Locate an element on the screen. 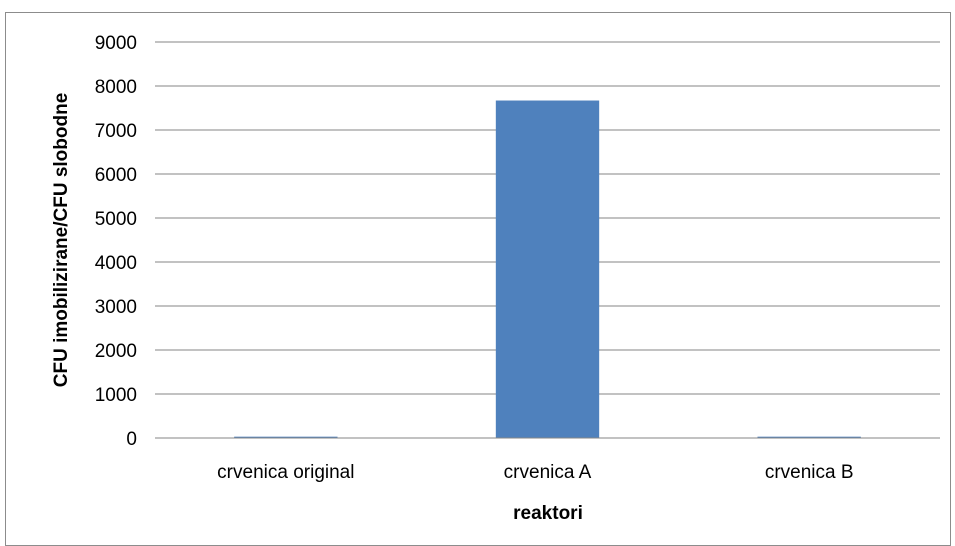 The width and height of the screenshot is (955, 546). y-tick-label: 2000 is located at coordinates (116, 351).